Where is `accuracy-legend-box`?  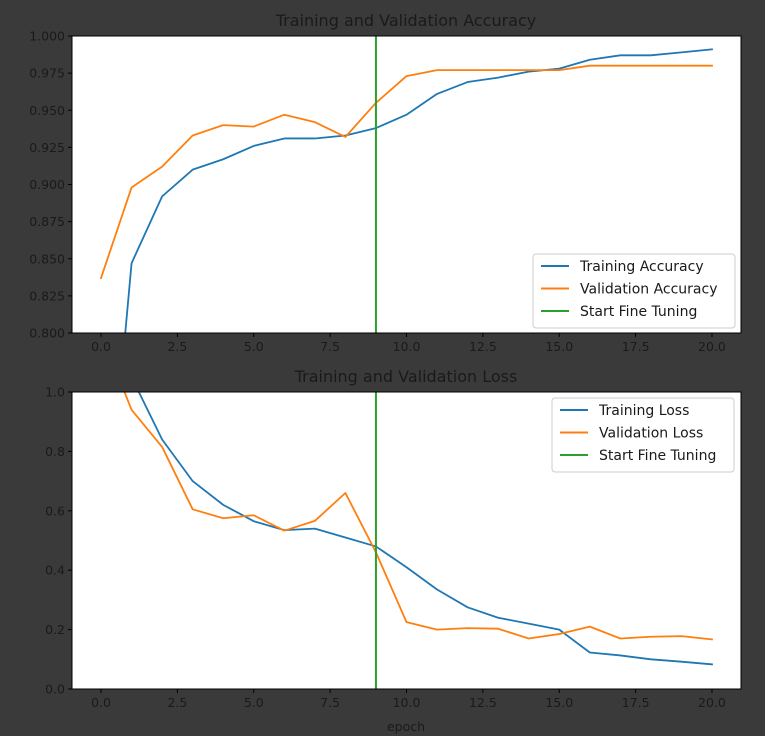
accuracy-legend-box is located at coordinates (634, 291).